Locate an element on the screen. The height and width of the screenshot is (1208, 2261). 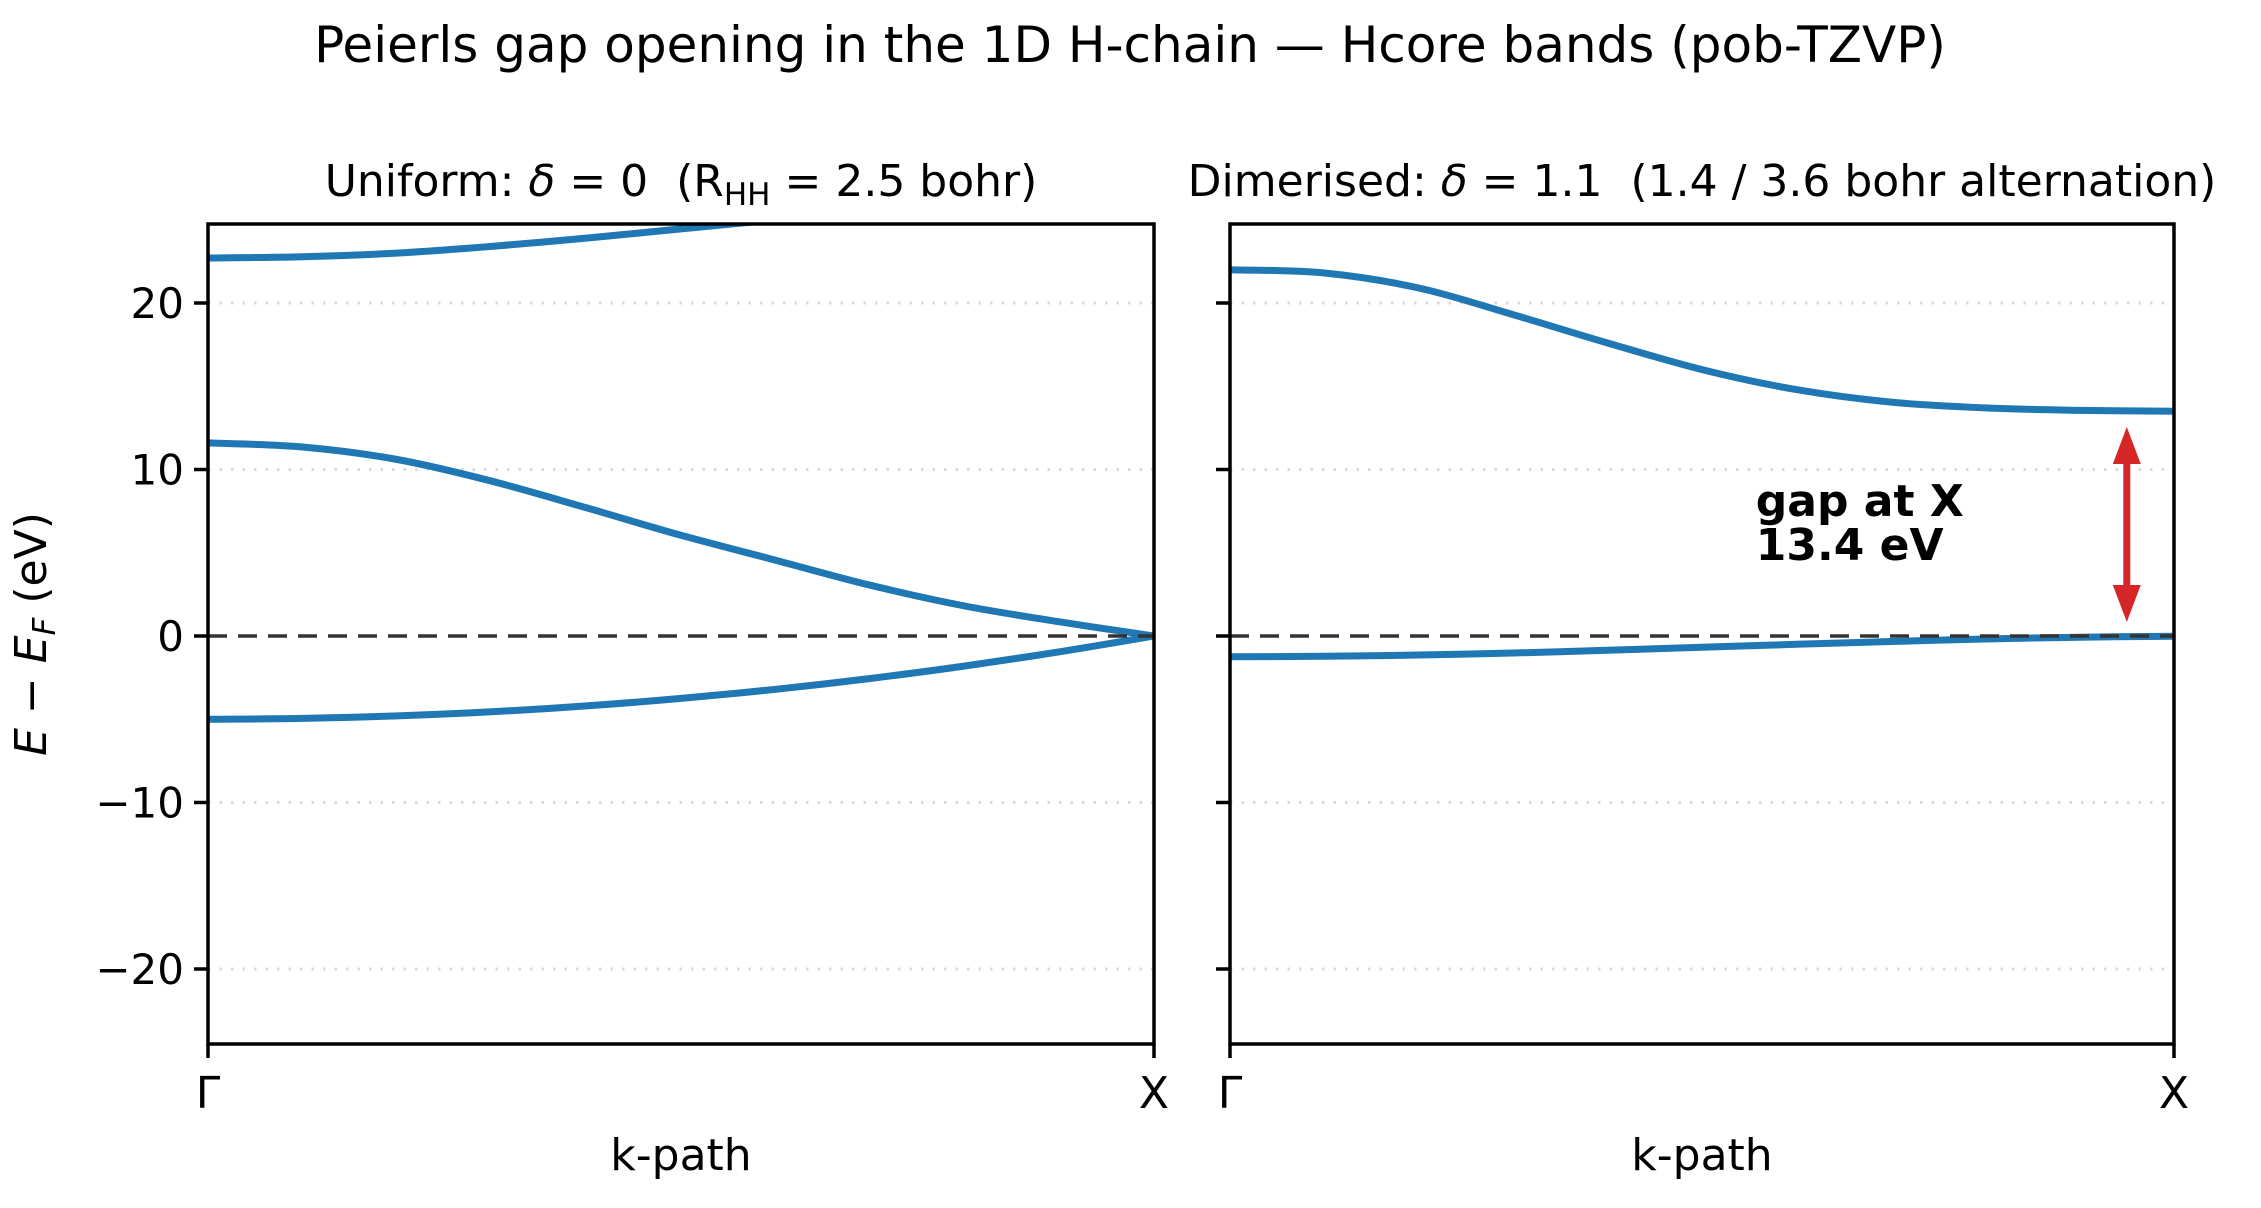
panel-title: Uniform: δ = 0 (RHH = 2.5 bohr) is located at coordinates (681, 184).